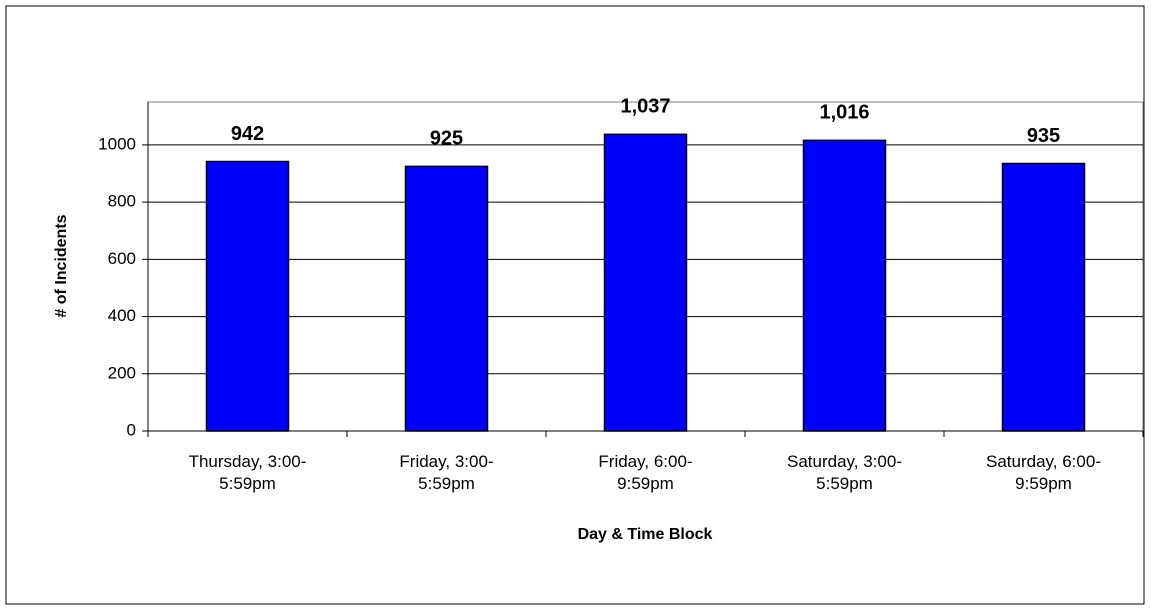 This screenshot has width=1151, height=611. What do you see at coordinates (446, 139) in the screenshot?
I see `value-label: 925` at bounding box center [446, 139].